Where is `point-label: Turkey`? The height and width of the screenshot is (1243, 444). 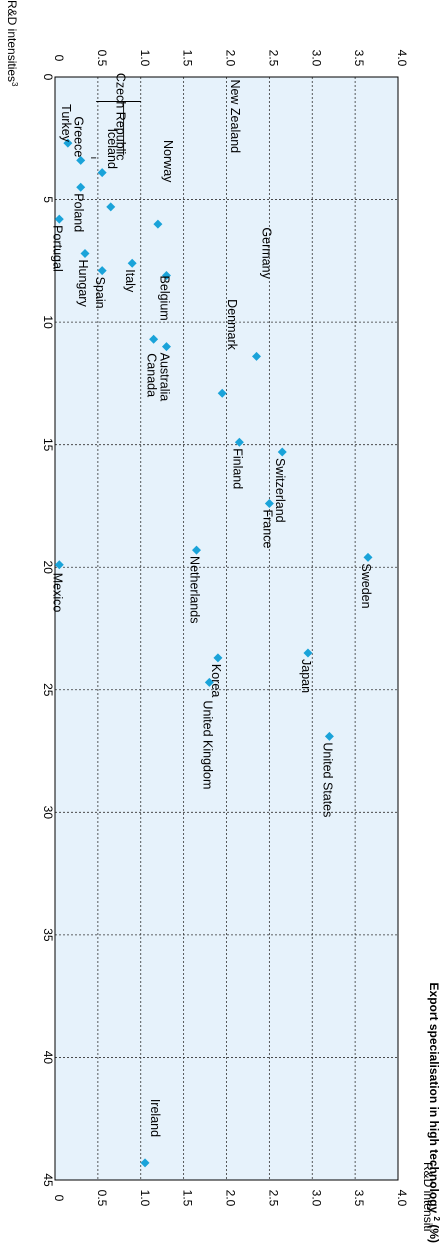 point-label: Turkey is located at coordinates (66, 123).